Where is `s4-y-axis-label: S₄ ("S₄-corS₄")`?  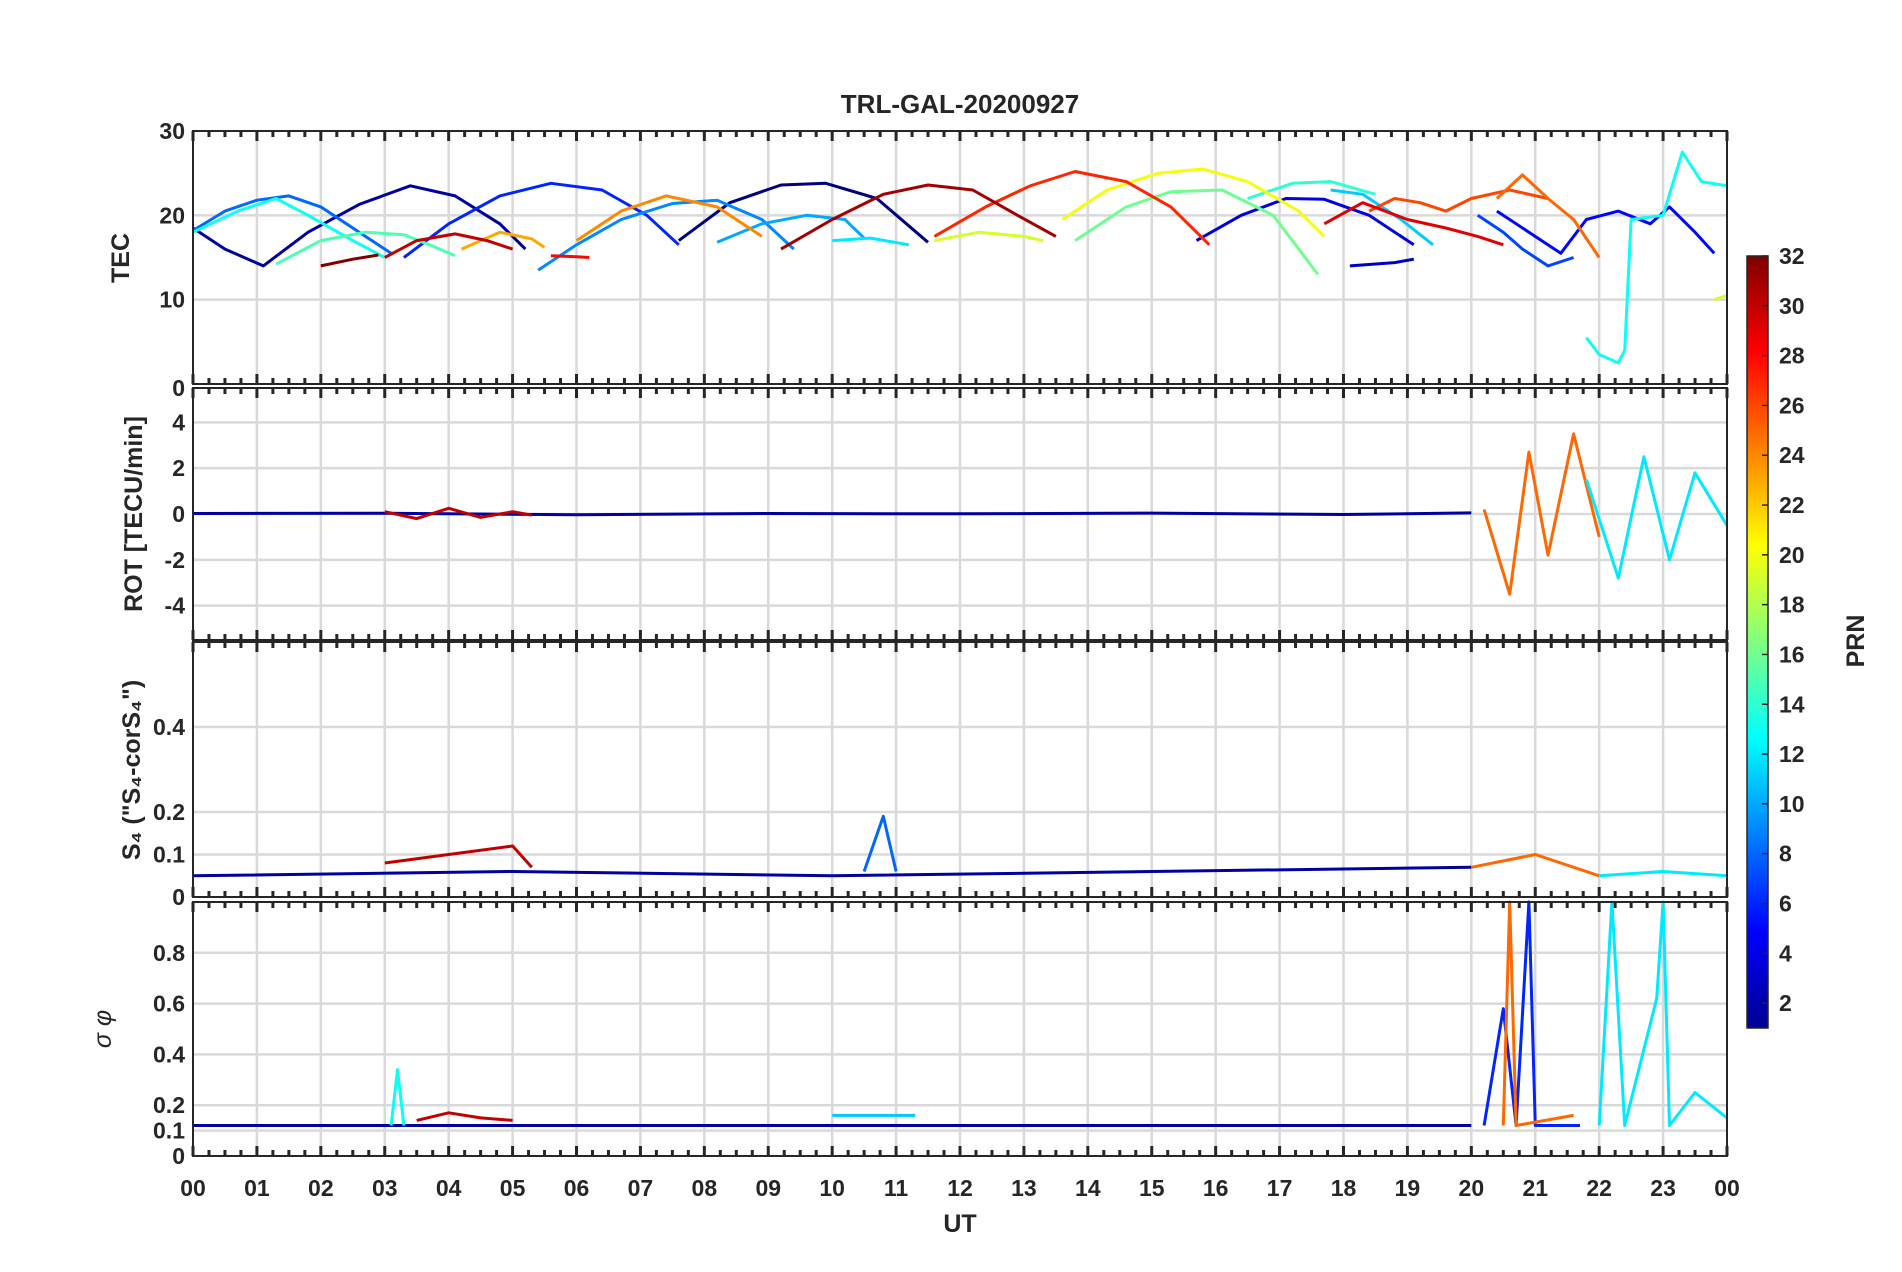 s4-y-axis-label: S₄ ("S₄-corS₄") is located at coordinates (132, 770).